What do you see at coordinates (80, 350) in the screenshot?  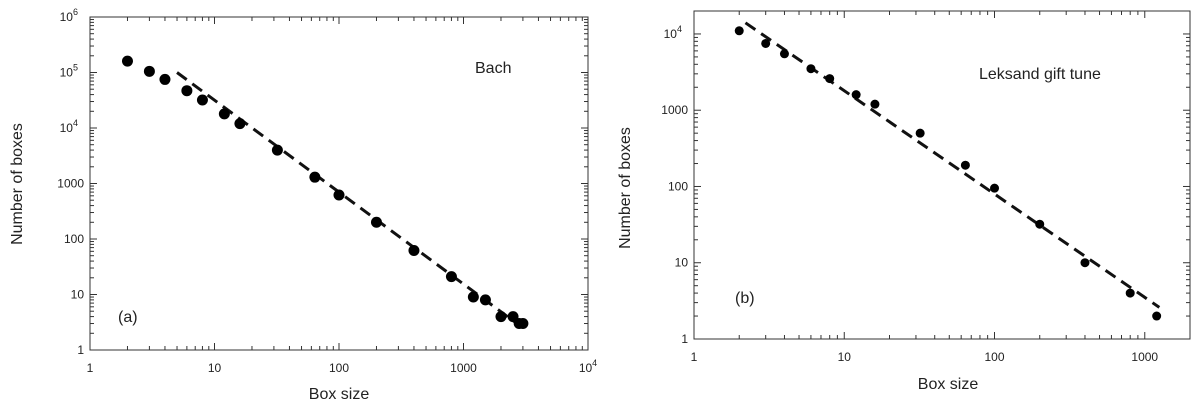 I see `a-y-tick-label: 1` at bounding box center [80, 350].